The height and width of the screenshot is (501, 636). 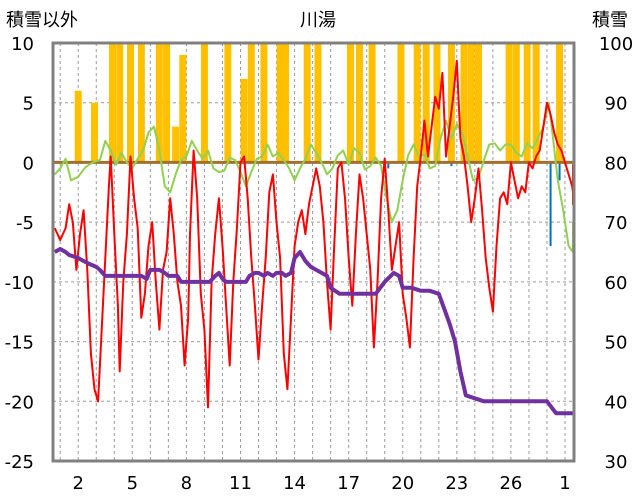 What do you see at coordinates (25, 223) in the screenshot?
I see `y-tick-label-left: -5` at bounding box center [25, 223].